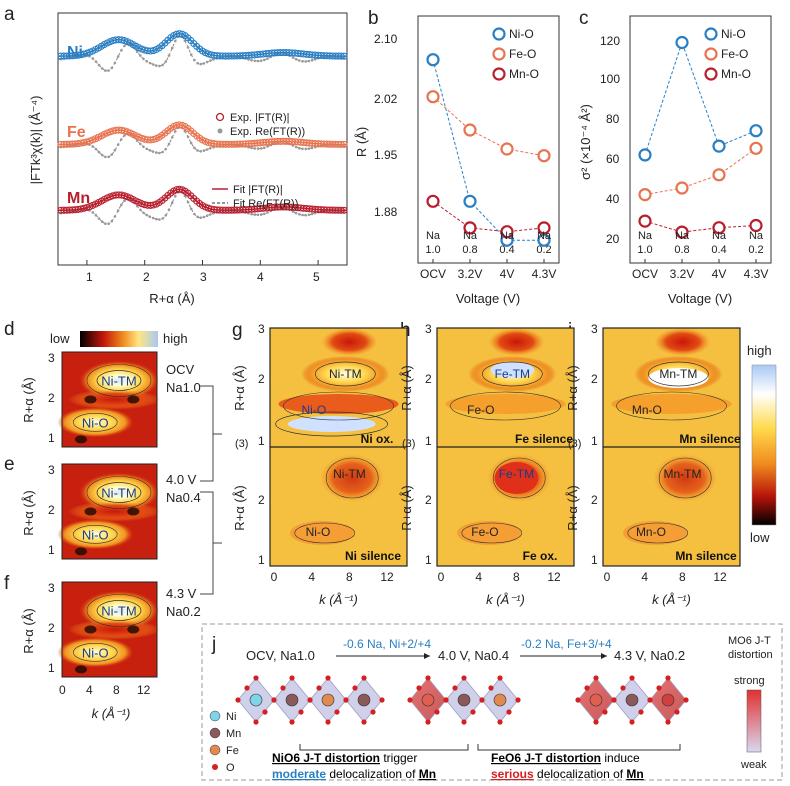 The image size is (790, 786). What do you see at coordinates (607, 577) in the screenshot?
I see `wt-xtick: 0` at bounding box center [607, 577].